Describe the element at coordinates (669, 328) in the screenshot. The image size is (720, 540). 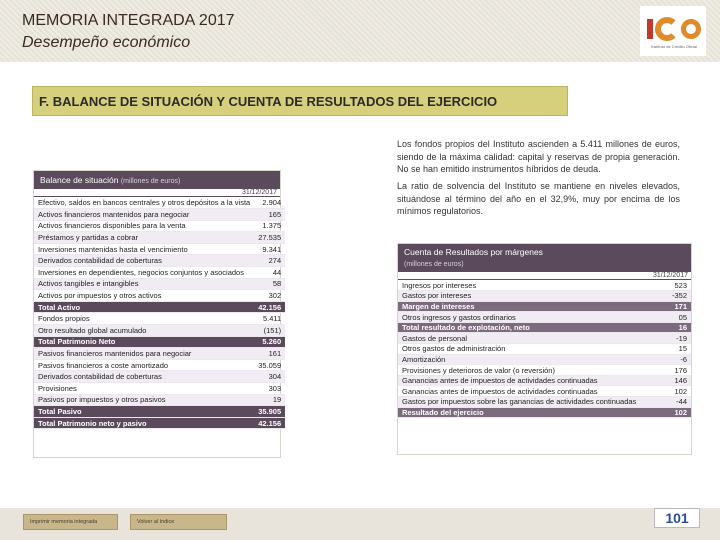
I see `row-value: 16` at that location.